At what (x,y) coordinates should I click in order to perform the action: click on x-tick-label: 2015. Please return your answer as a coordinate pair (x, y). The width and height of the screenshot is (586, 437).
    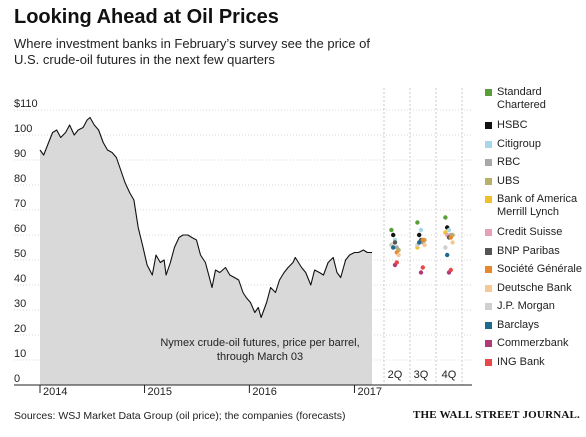
    Looking at the image, I should click on (160, 392).